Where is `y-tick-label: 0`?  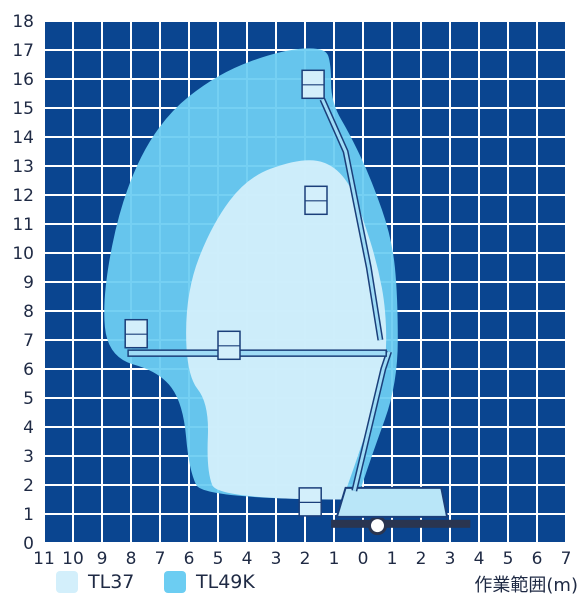
y-tick-label: 0 is located at coordinates (28, 544).